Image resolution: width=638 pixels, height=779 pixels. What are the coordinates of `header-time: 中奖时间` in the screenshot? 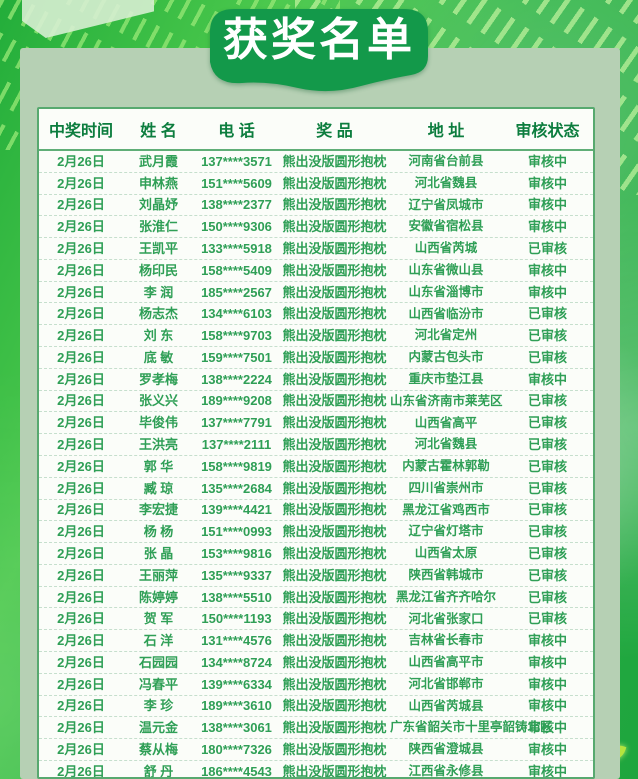 It's located at (80, 131).